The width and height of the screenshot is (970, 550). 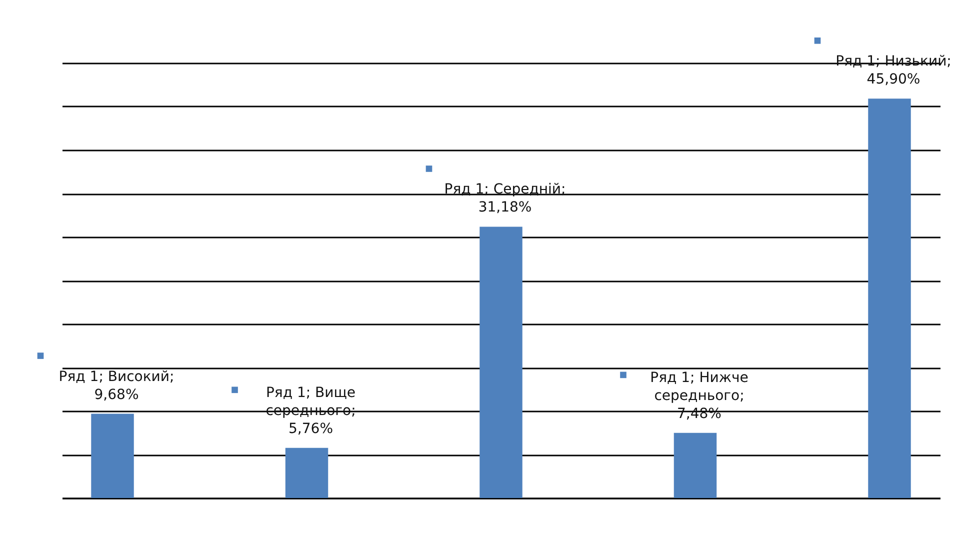 What do you see at coordinates (116, 385) in the screenshot?
I see `data-label: Ряд 1; Високий; 9,68%` at bounding box center [116, 385].